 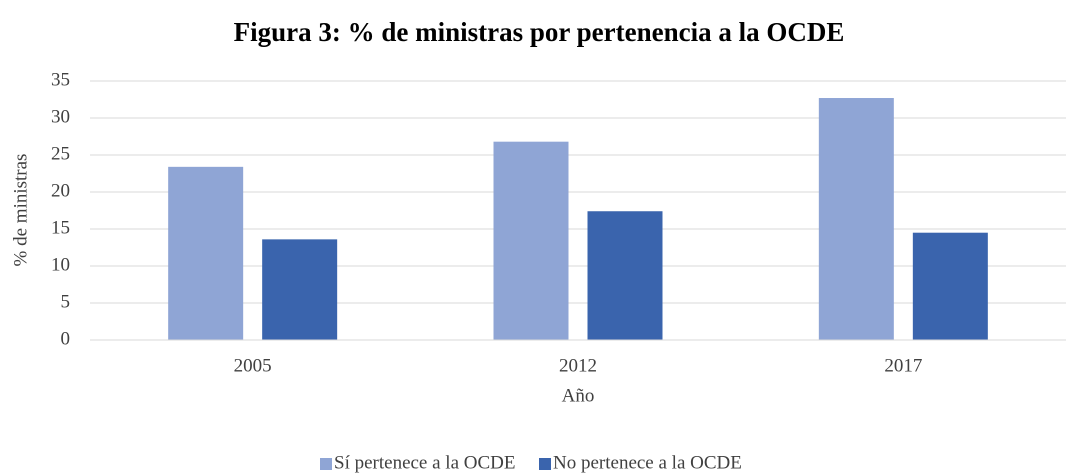 I want to click on legend-label: No pertenece a la OCDE, so click(x=647, y=462).